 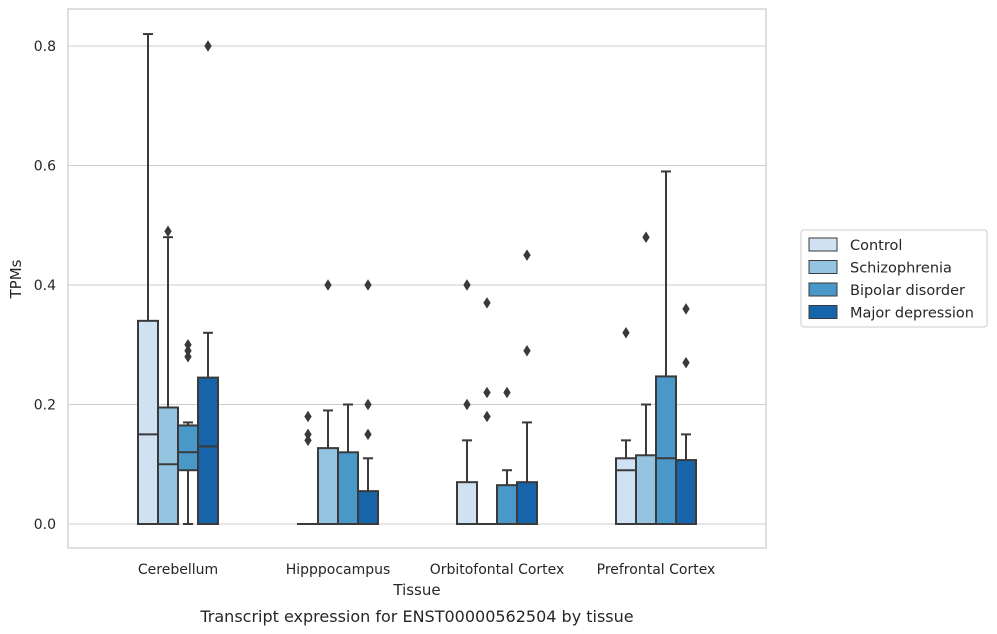 What do you see at coordinates (876, 246) in the screenshot?
I see `legend-label: Control` at bounding box center [876, 246].